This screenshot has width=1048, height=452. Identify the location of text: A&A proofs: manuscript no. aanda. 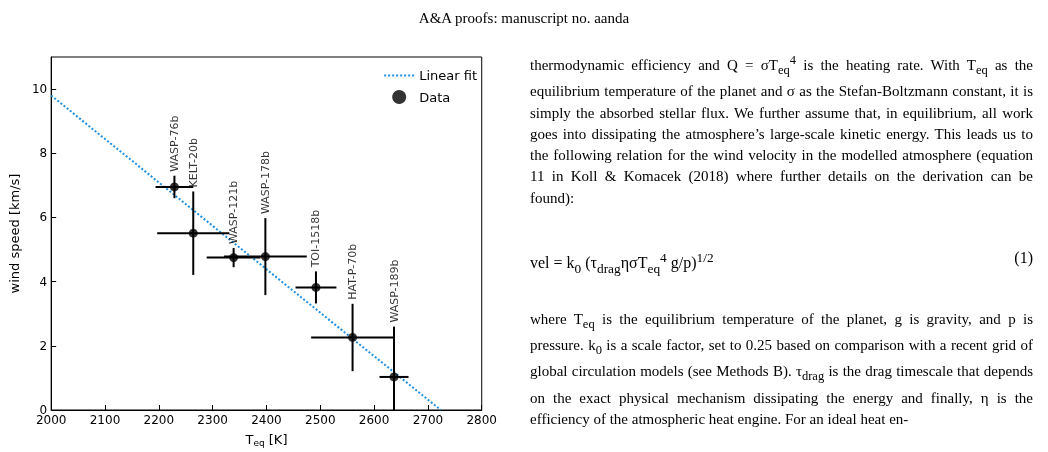
(524, 18).